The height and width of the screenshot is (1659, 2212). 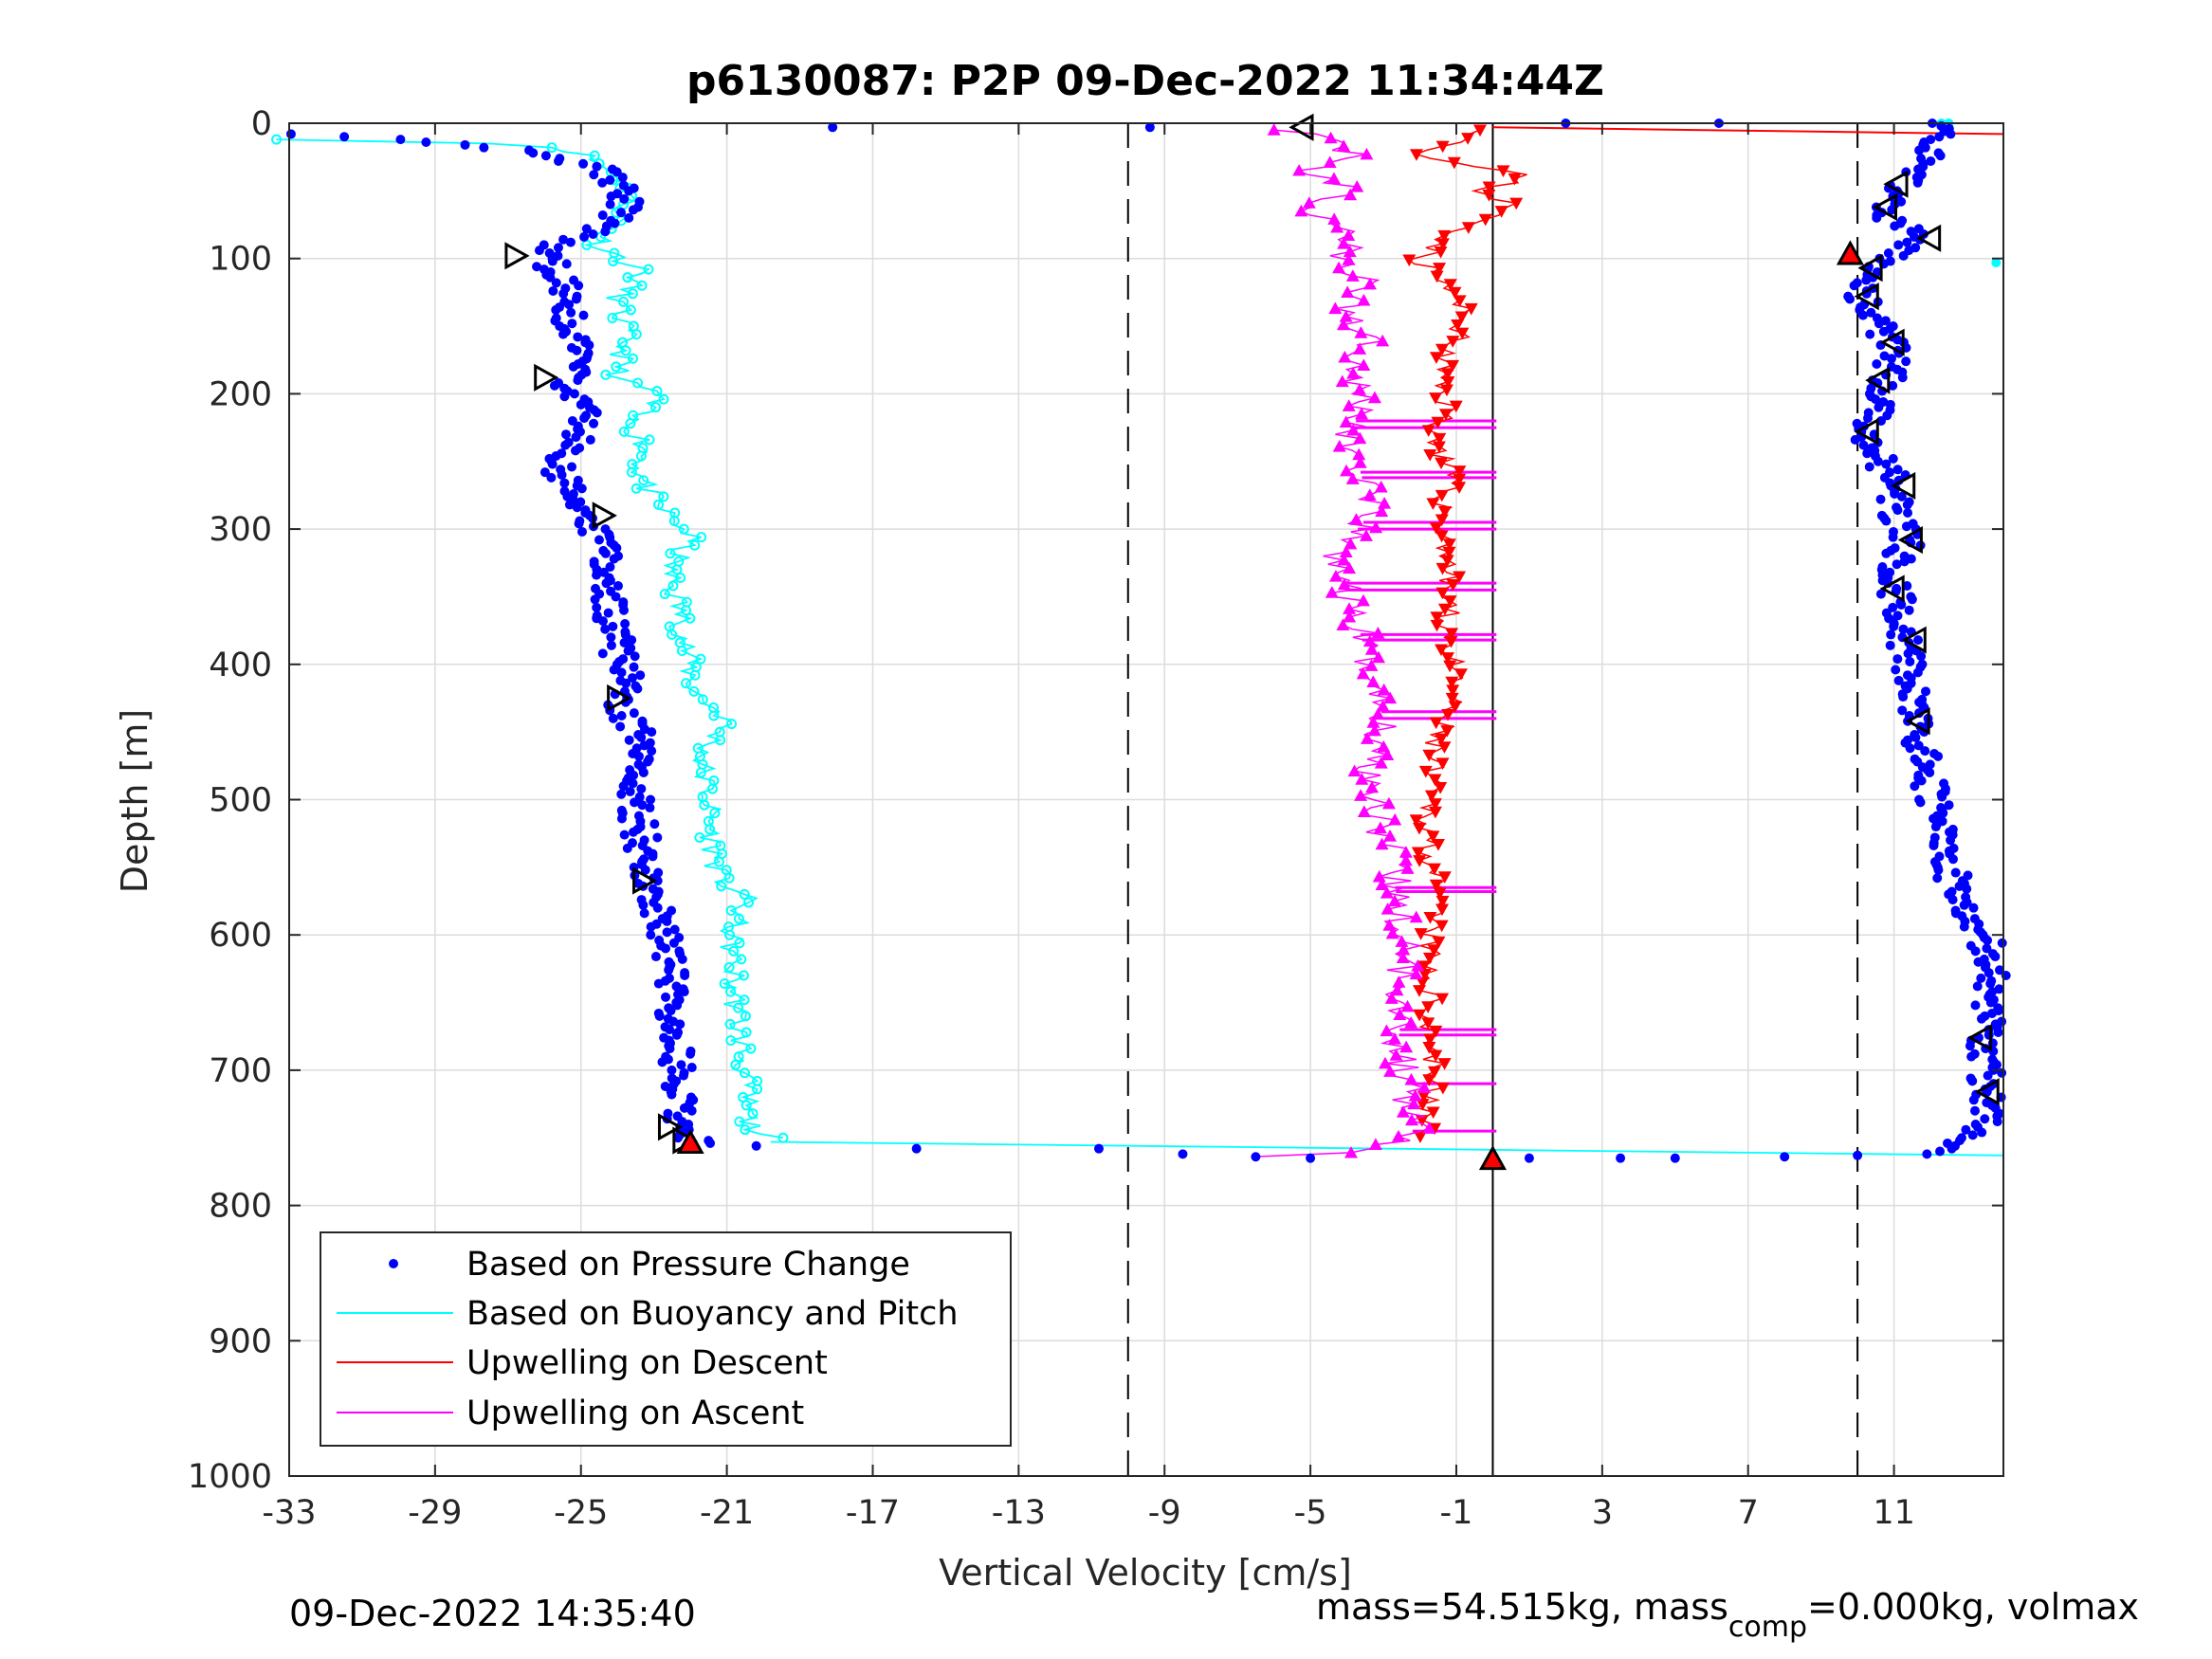 What do you see at coordinates (1894, 1513) in the screenshot?
I see `x-tick-label: 11` at bounding box center [1894, 1513].